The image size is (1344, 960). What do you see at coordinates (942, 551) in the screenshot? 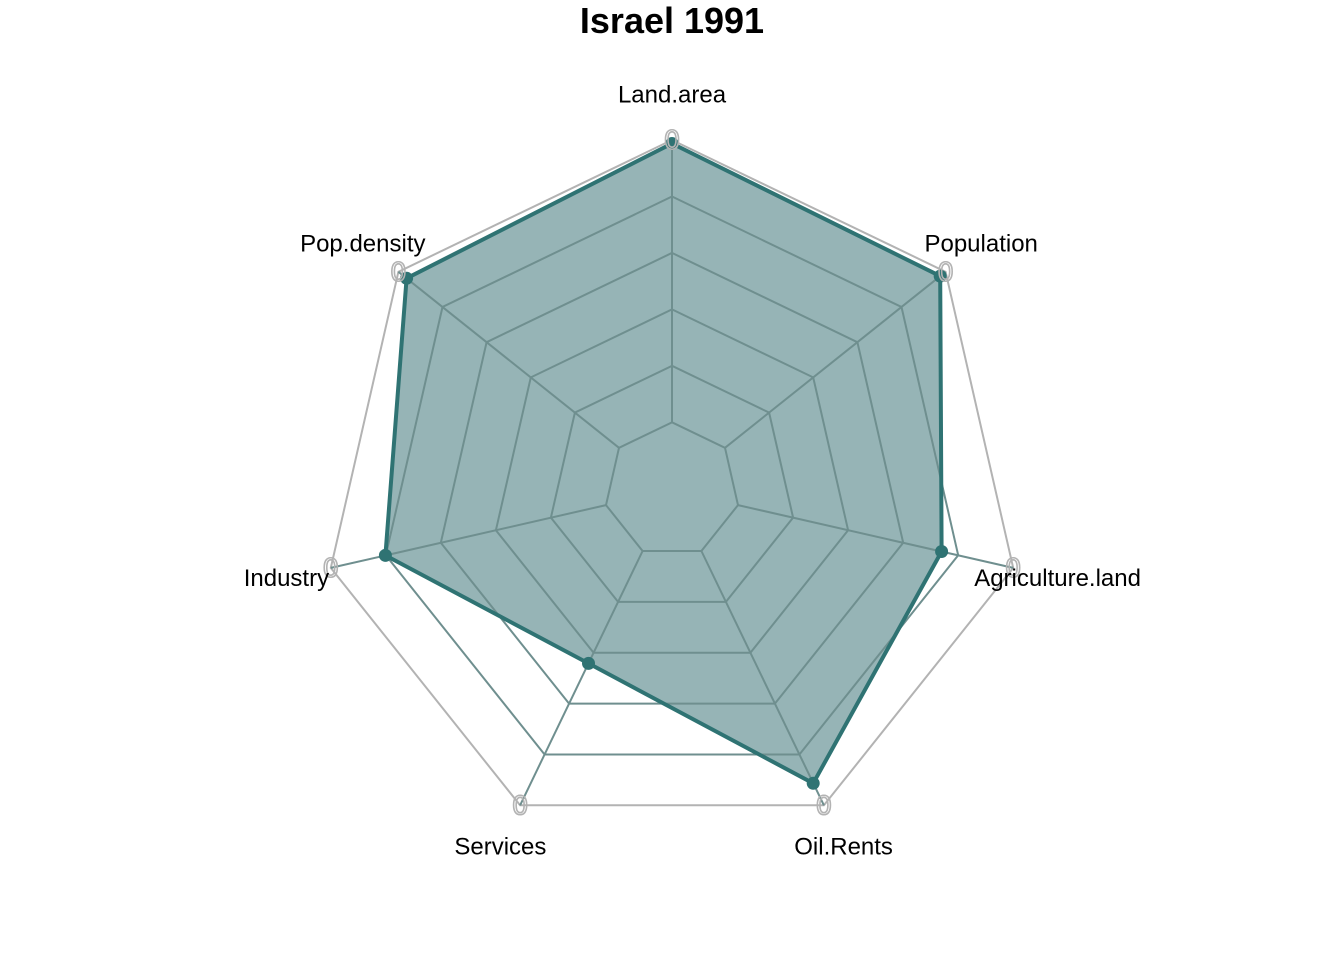
I see `data-point-agriculture-land` at bounding box center [942, 551].